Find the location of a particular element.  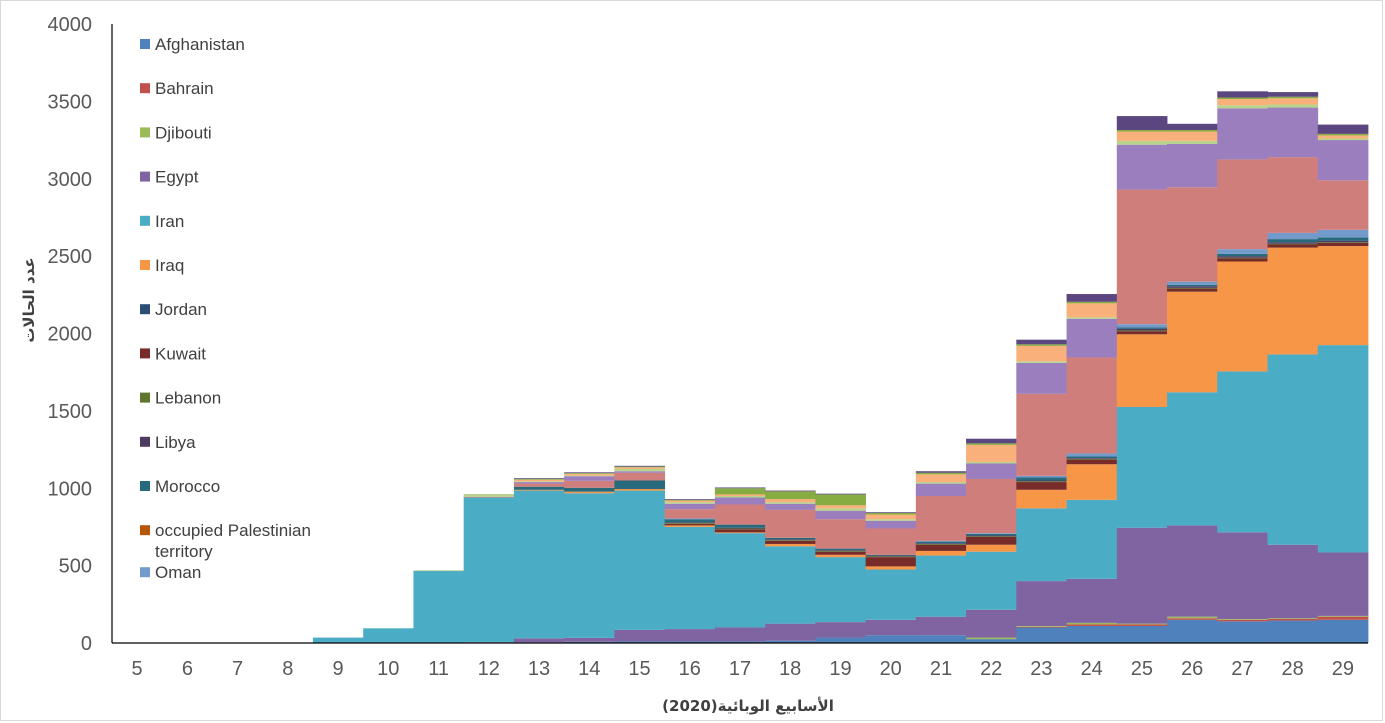

y-tick-label: 0 is located at coordinates (86, 644).